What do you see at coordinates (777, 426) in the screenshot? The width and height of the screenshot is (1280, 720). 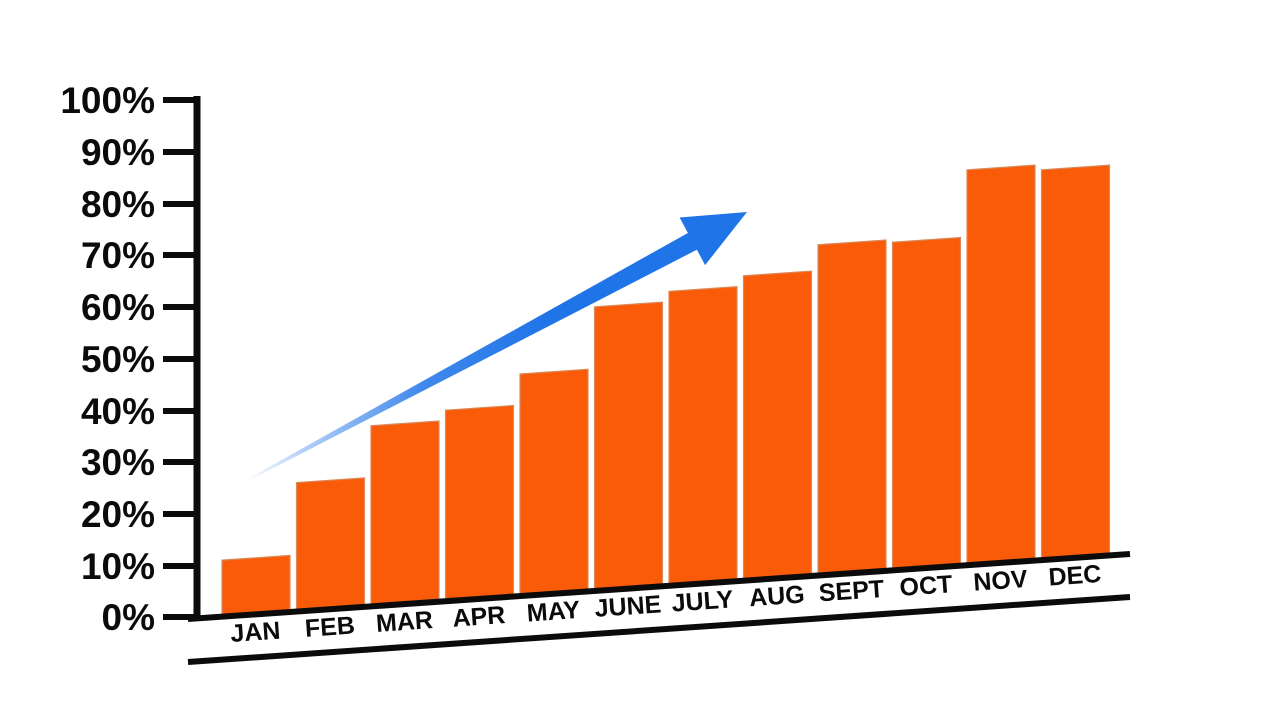 I see `bar-aug` at bounding box center [777, 426].